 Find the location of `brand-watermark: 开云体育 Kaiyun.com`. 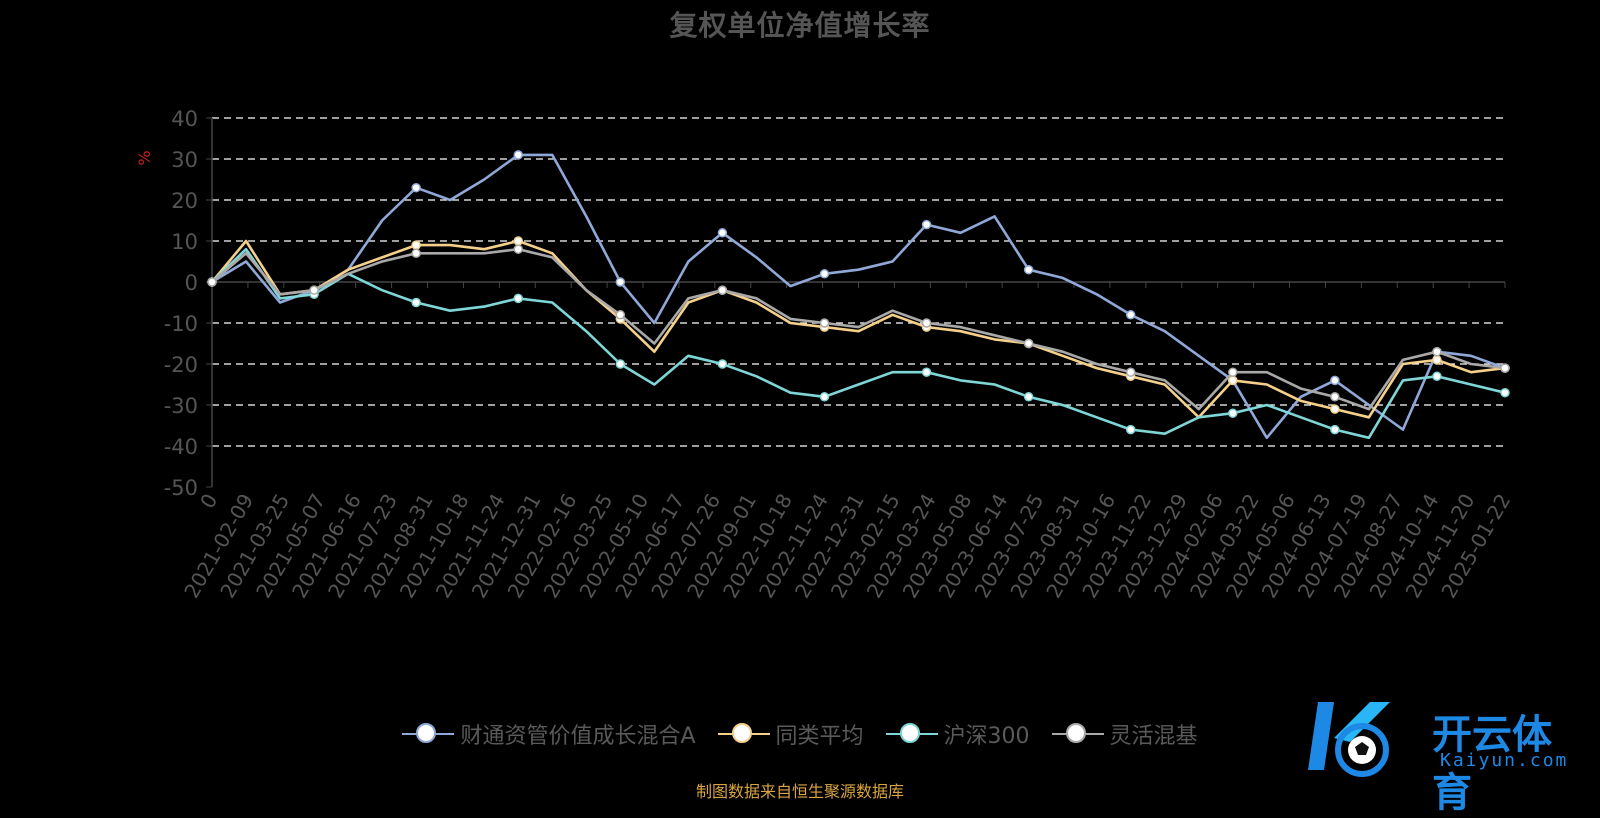

brand-watermark: 开云体育 Kaiyun.com is located at coordinates (1445, 754).